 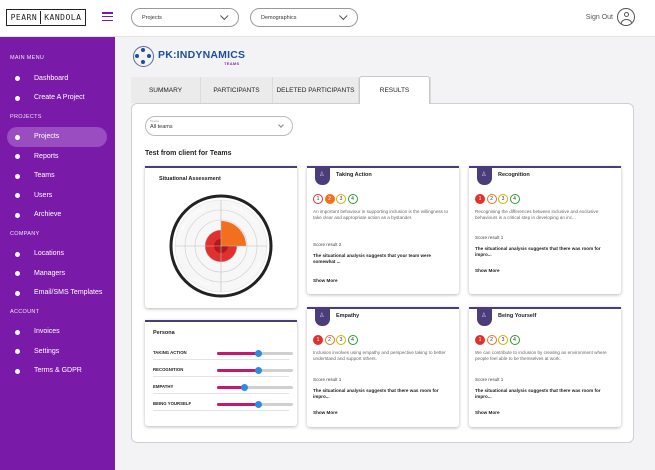 I want to click on score-3: 3, so click(x=503, y=340).